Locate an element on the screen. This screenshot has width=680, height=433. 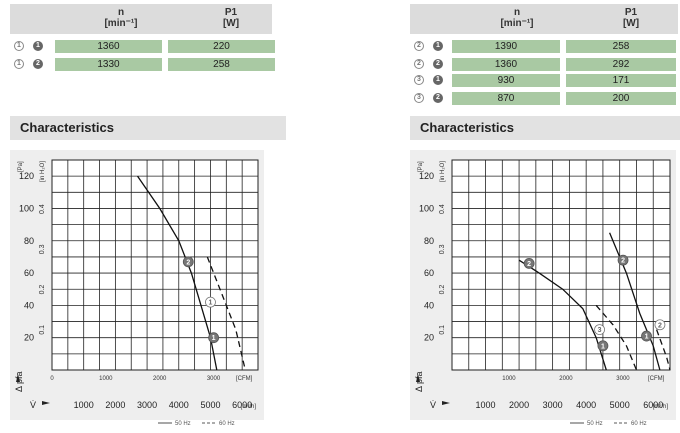
curve-marker-label: 3 is located at coordinates (600, 330).